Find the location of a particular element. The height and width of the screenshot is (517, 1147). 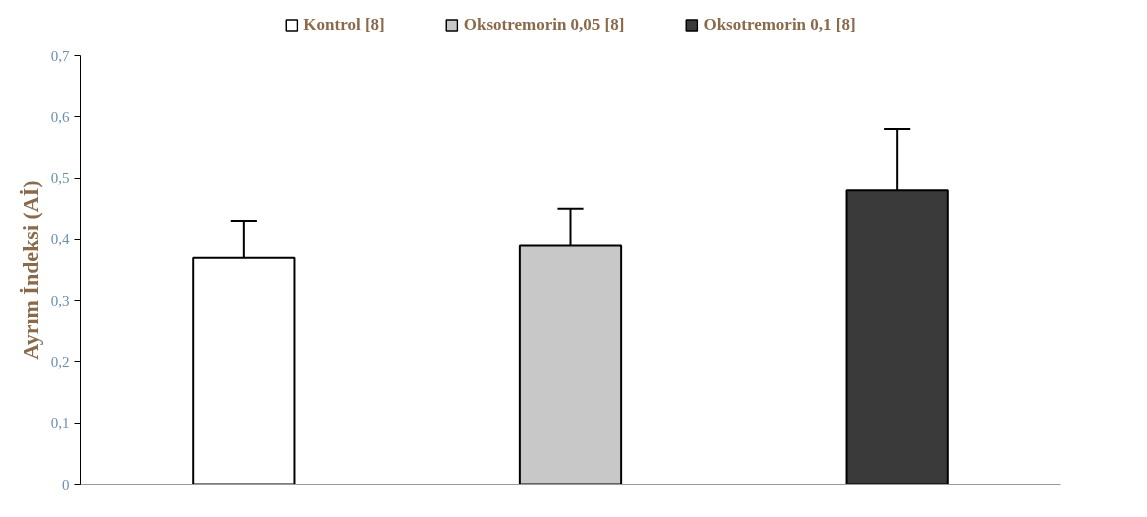

y-axis-title: Ayrım İndeksi (Aİ) is located at coordinates (30, 270).